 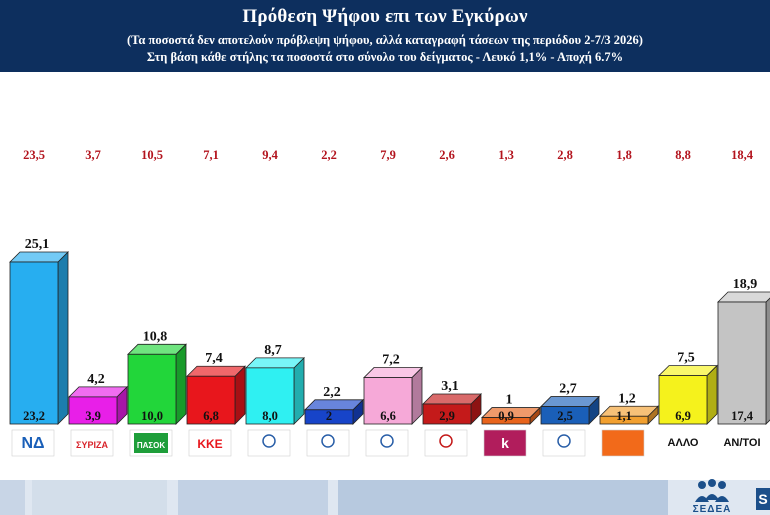 I want to click on syriza-logo-icon: ΣΥΡΙΖΑ, so click(x=92, y=443).